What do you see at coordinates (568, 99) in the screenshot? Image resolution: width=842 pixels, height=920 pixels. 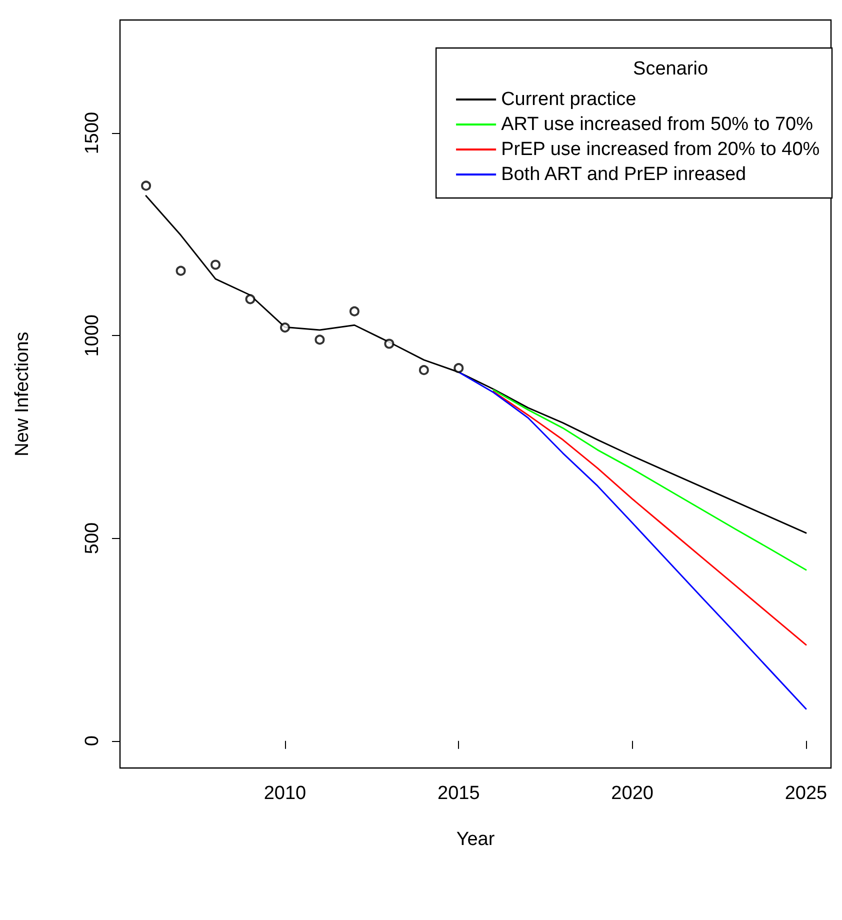 I see `legend-label: Current practice` at bounding box center [568, 99].